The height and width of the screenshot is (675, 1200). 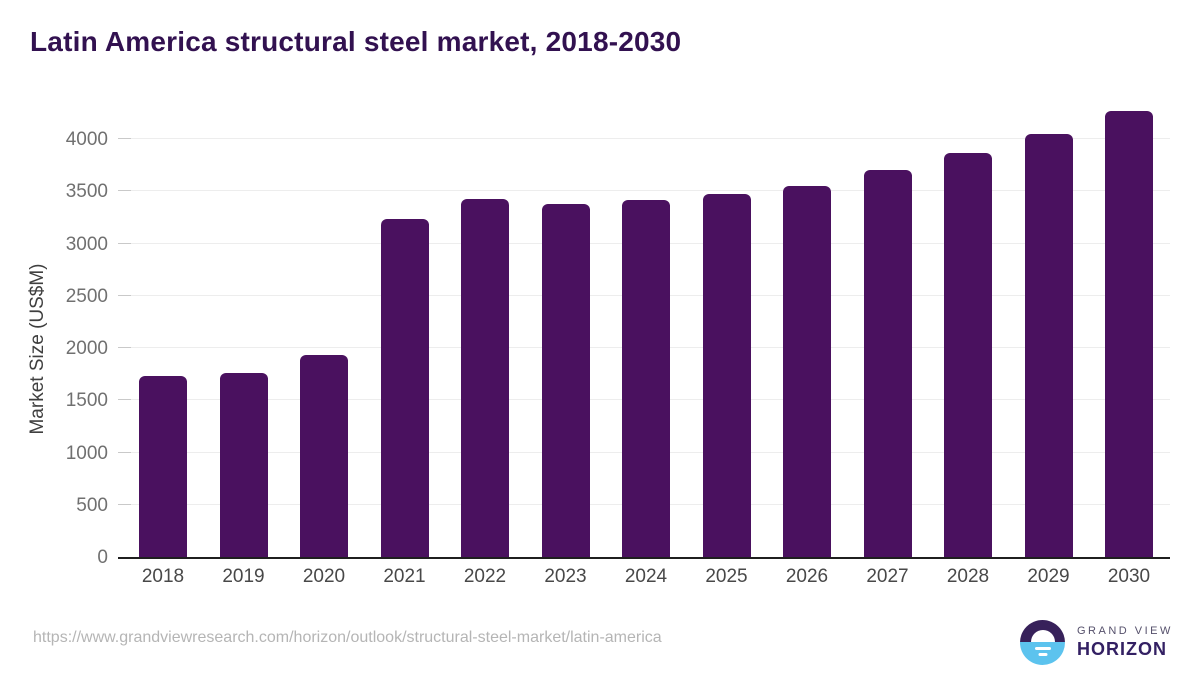 I want to click on x-tick-label-2019: 2019, so click(x=243, y=576).